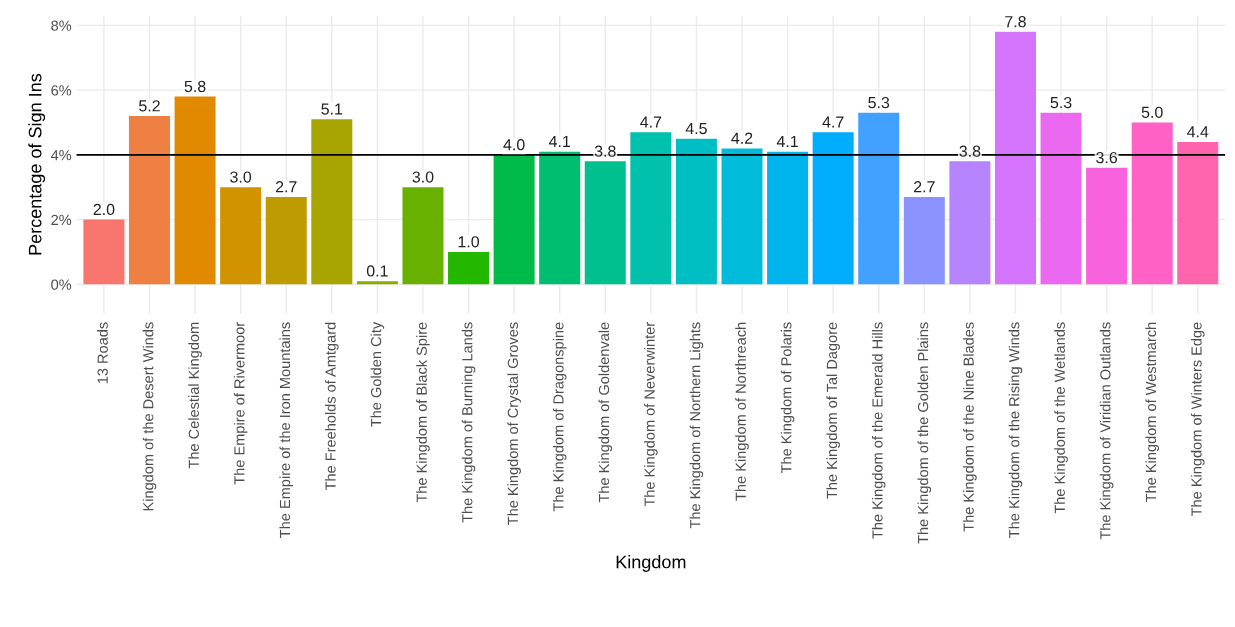  Describe the element at coordinates (240, 403) in the screenshot. I see `x-tick-label: The Empire of Rivermoor` at that location.